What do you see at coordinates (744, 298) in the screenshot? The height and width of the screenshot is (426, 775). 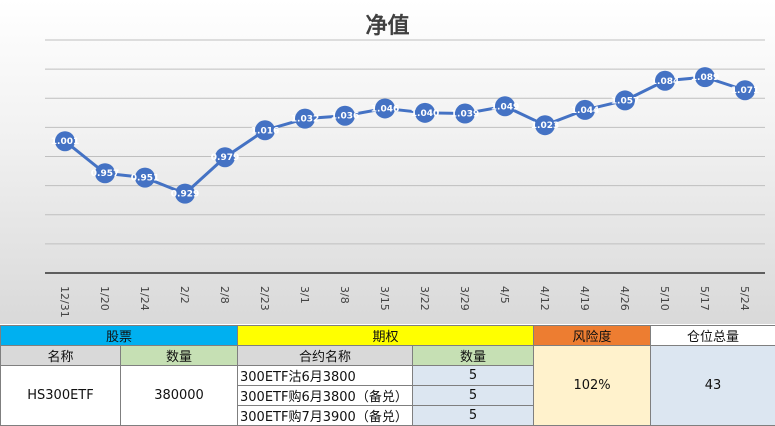 I see `x-tick-label: 5/24` at bounding box center [744, 298].